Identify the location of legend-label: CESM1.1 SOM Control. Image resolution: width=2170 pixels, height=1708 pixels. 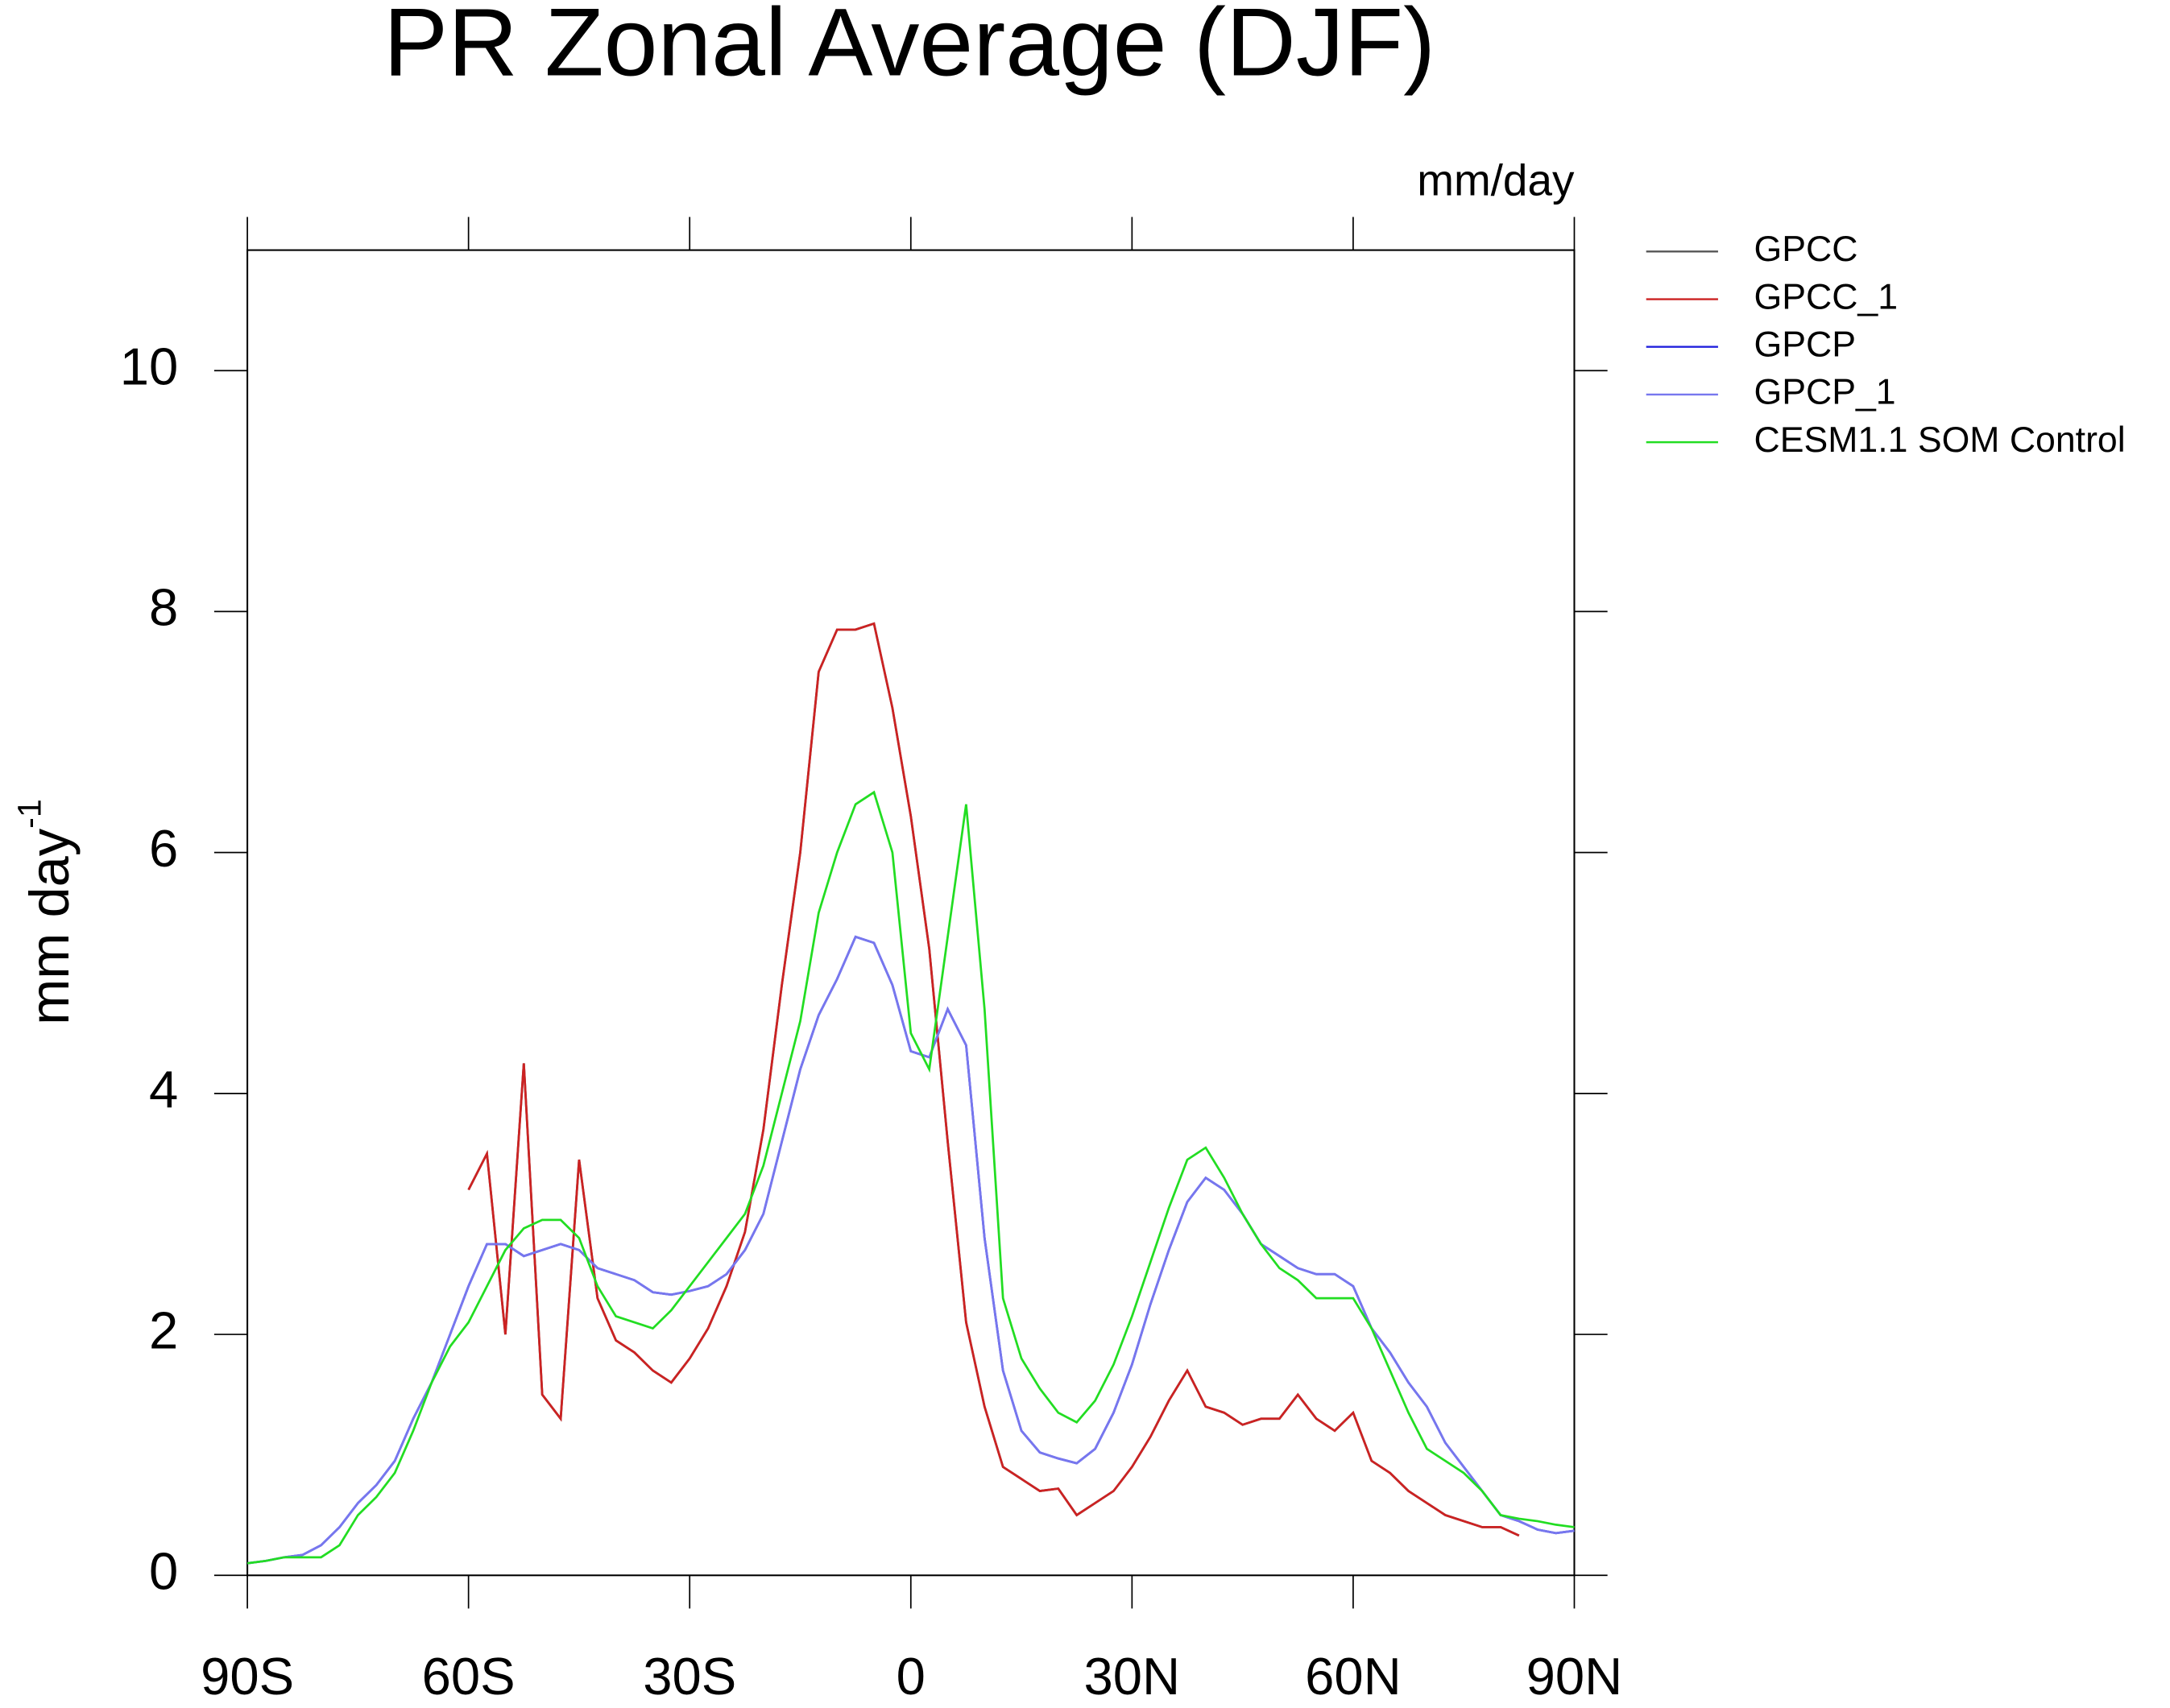
(1940, 440).